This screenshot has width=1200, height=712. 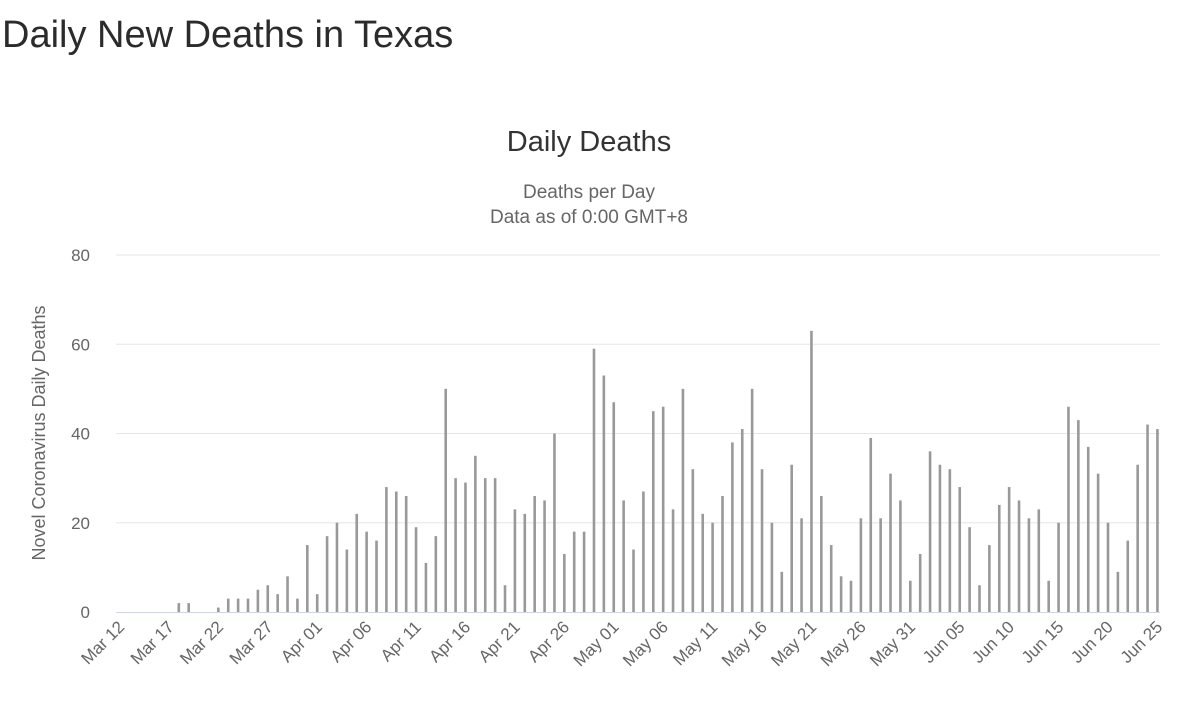 What do you see at coordinates (1043, 642) in the screenshot?
I see `x-tick-label: Jun 15` at bounding box center [1043, 642].